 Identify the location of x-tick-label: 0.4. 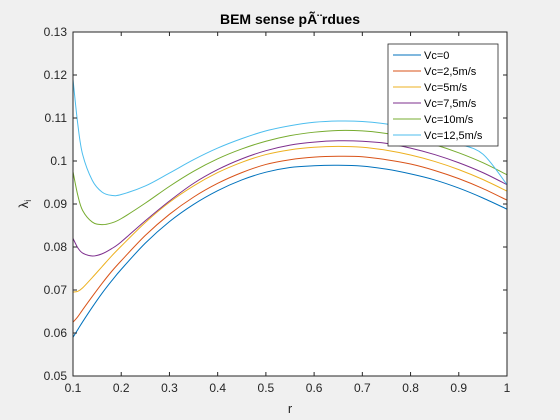
(217, 388).